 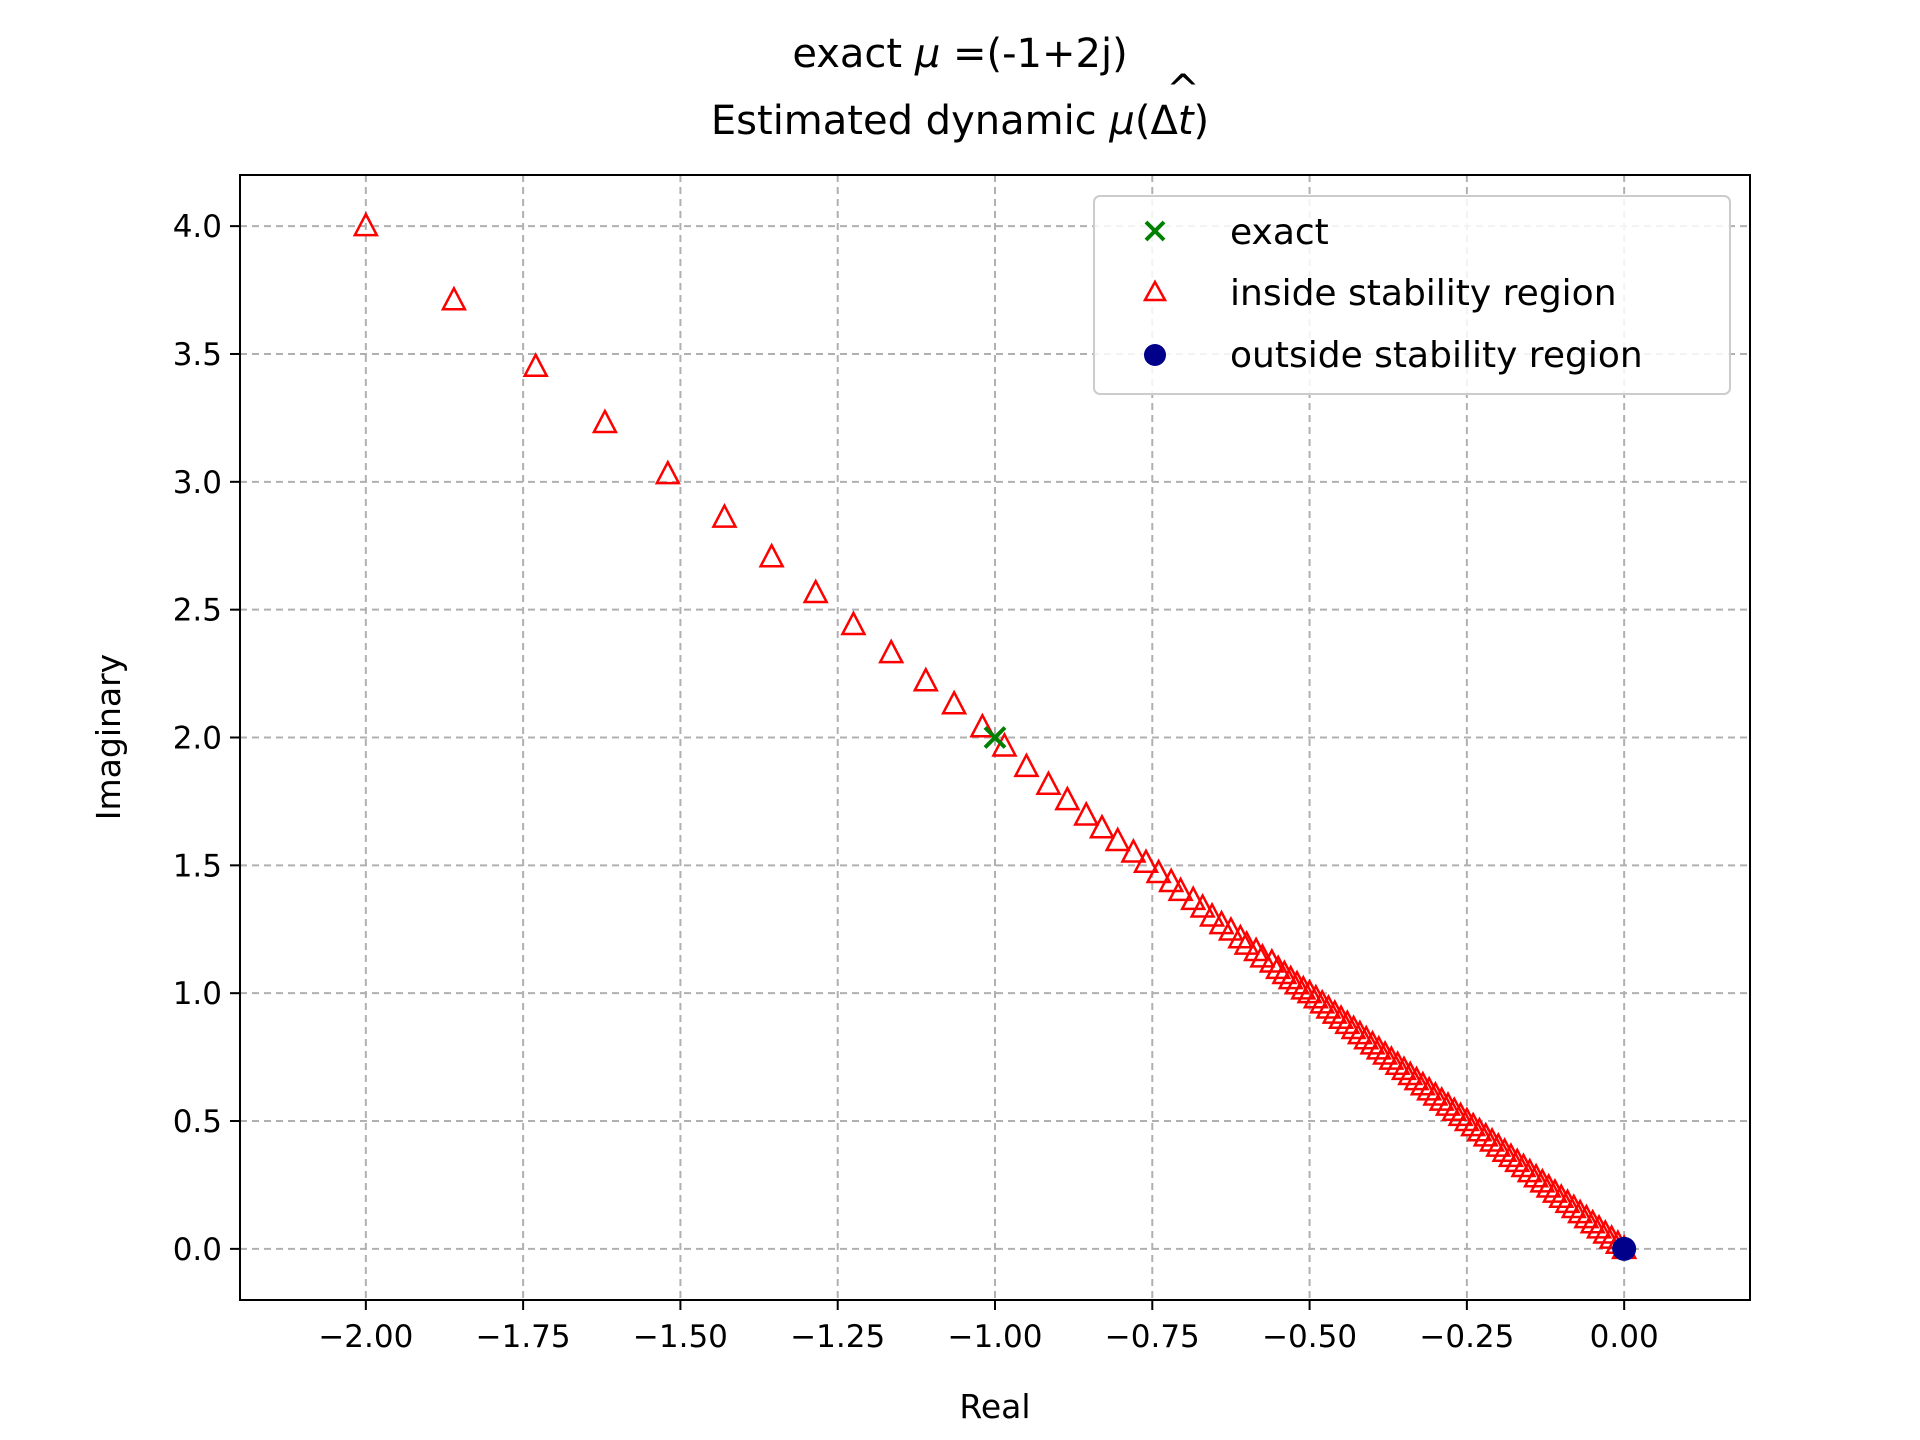 I want to click on legend-label-outside: outside stability region, so click(x=1436, y=355).